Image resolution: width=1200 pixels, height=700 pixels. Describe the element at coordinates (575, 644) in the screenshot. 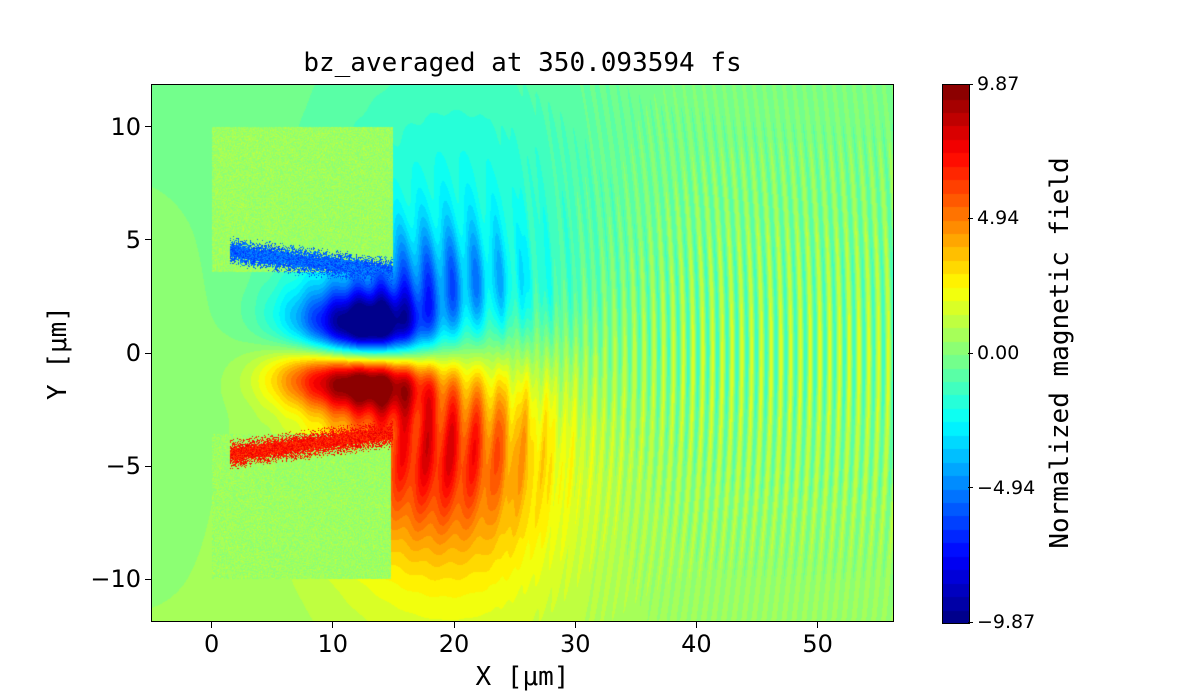

I see `x-tick-label: 30` at that location.